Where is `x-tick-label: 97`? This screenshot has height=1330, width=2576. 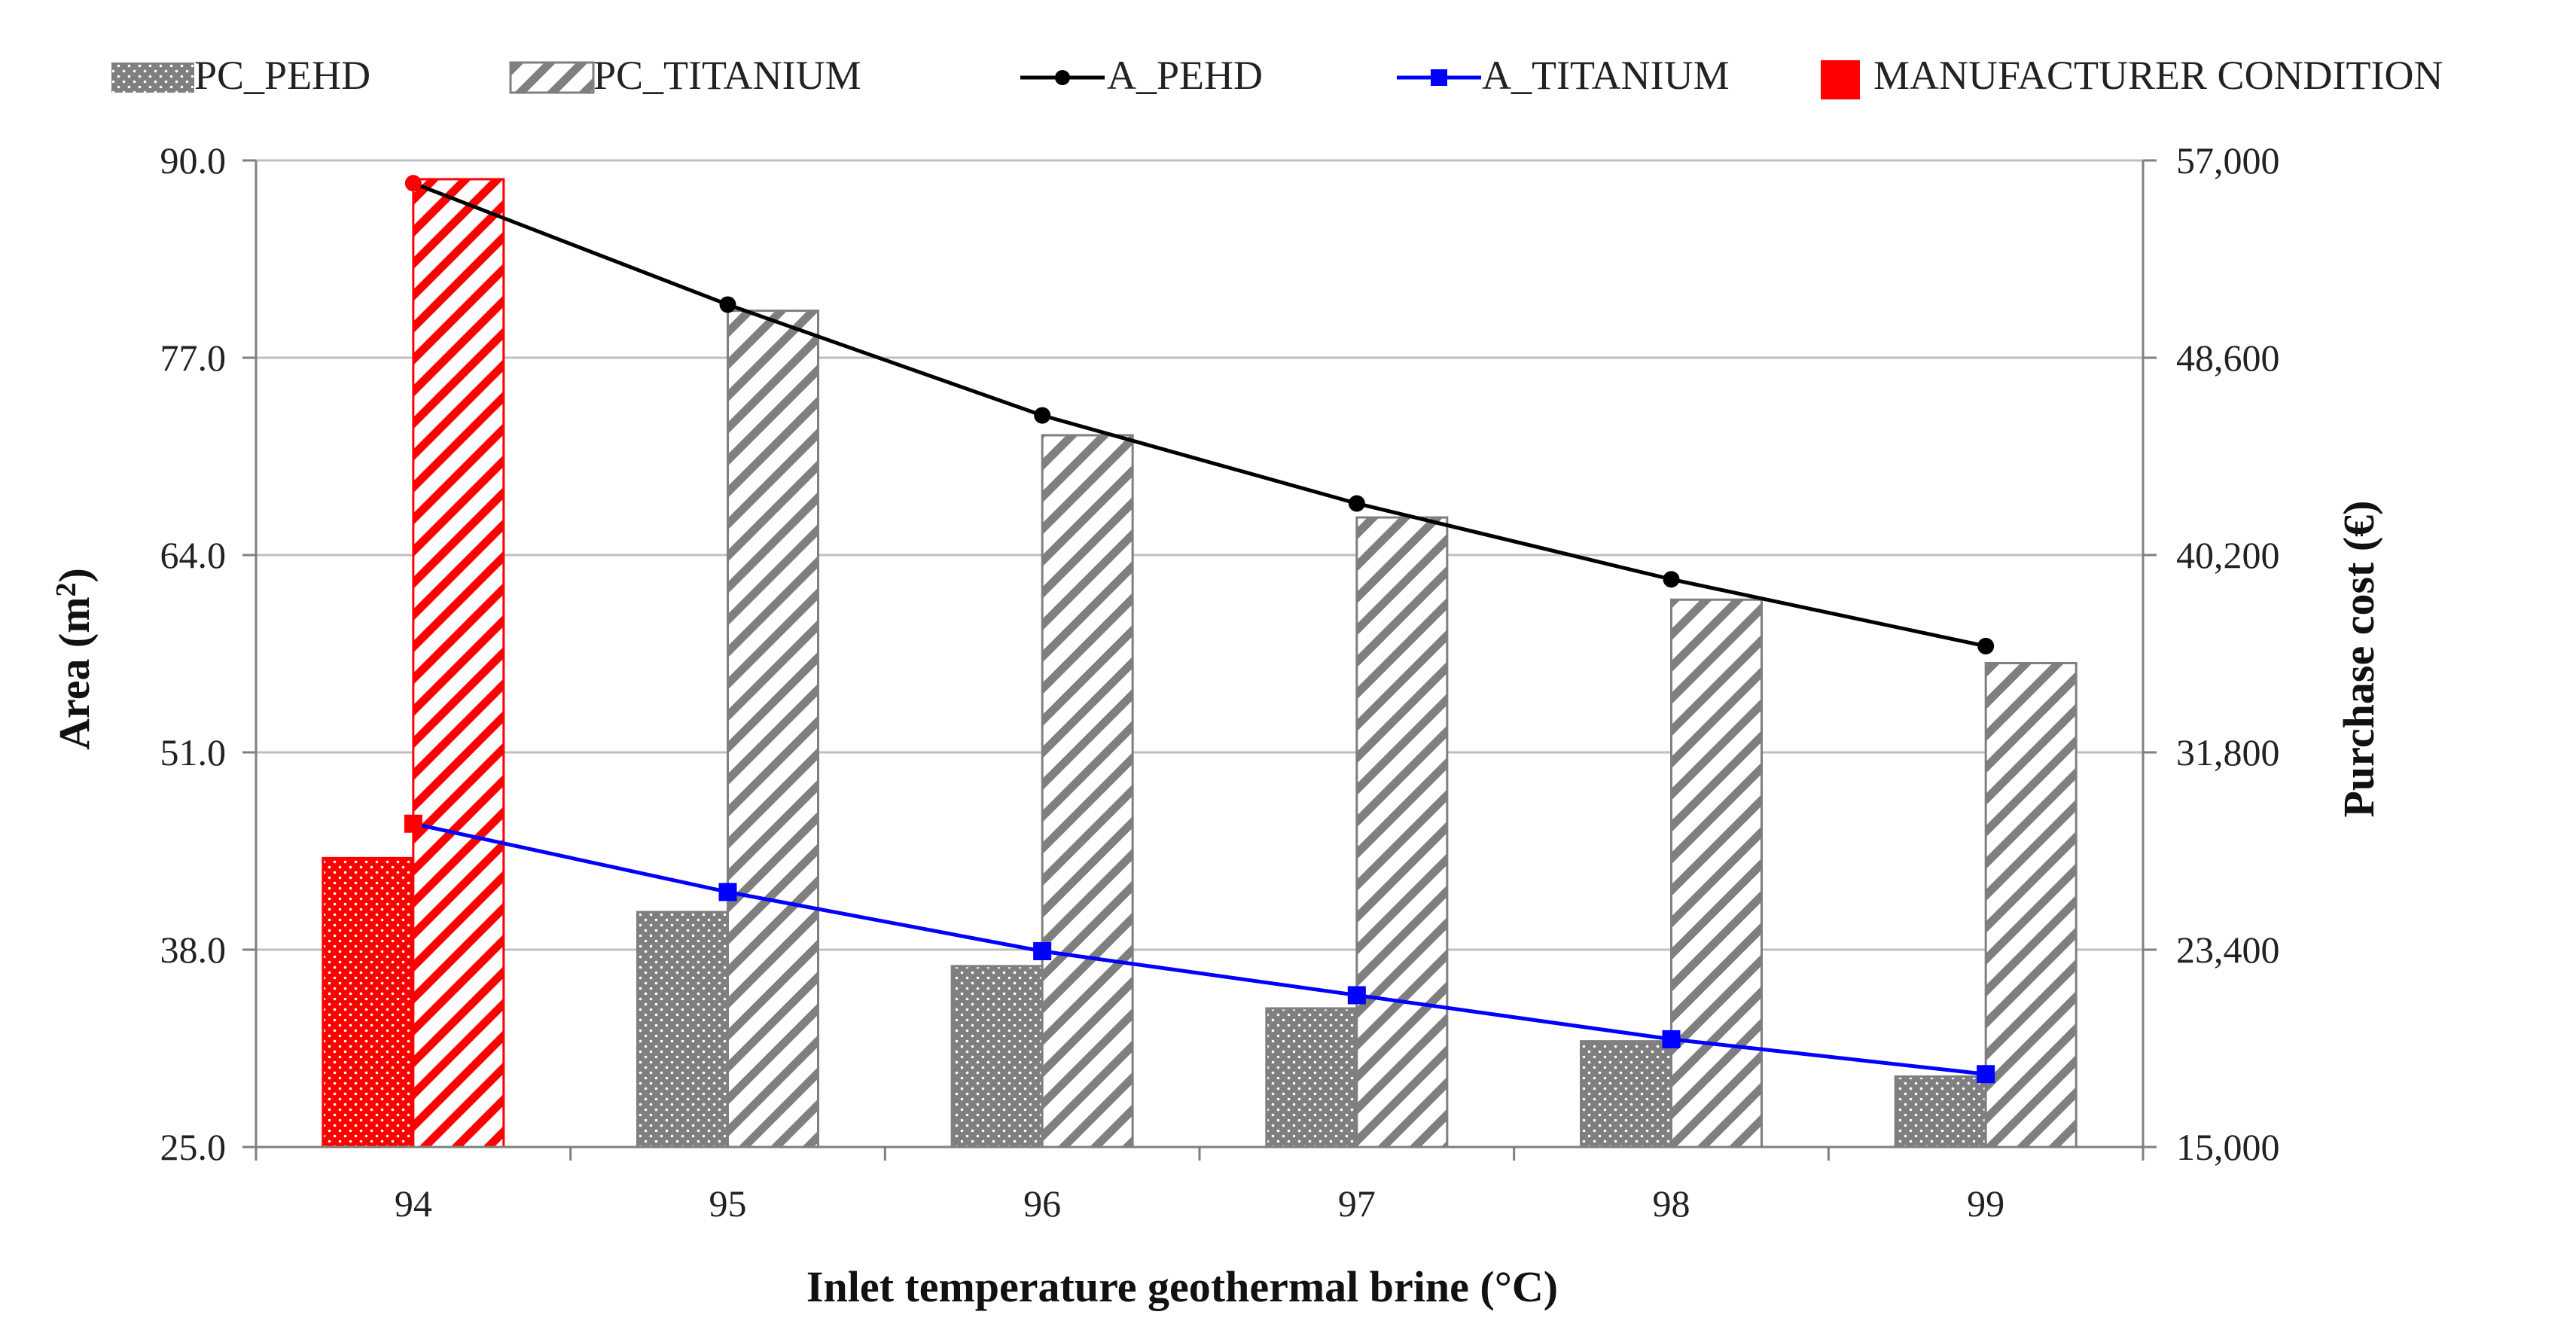
x-tick-label: 97 is located at coordinates (1357, 1203).